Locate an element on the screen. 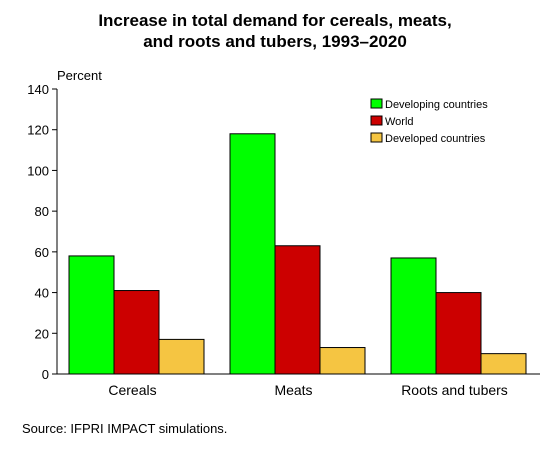  legend-label-developing-countries: Developing countries is located at coordinates (436, 105).